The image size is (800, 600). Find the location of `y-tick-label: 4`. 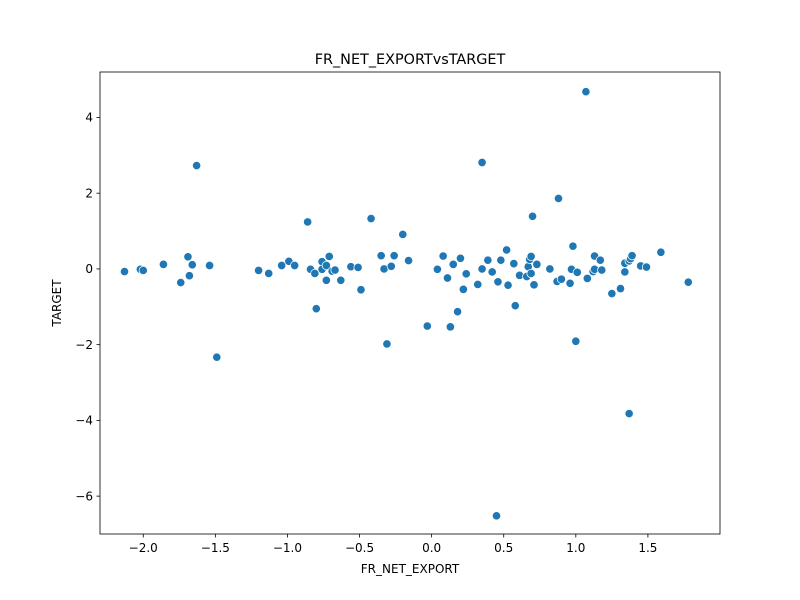

y-tick-label: 4 is located at coordinates (89, 118).